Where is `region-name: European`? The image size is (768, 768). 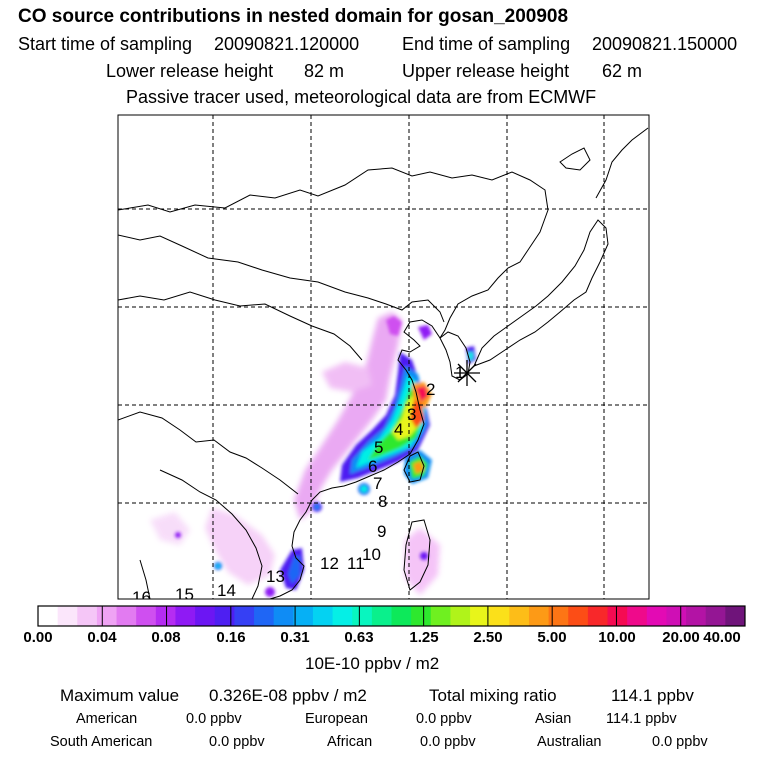
region-name: European is located at coordinates (336, 719).